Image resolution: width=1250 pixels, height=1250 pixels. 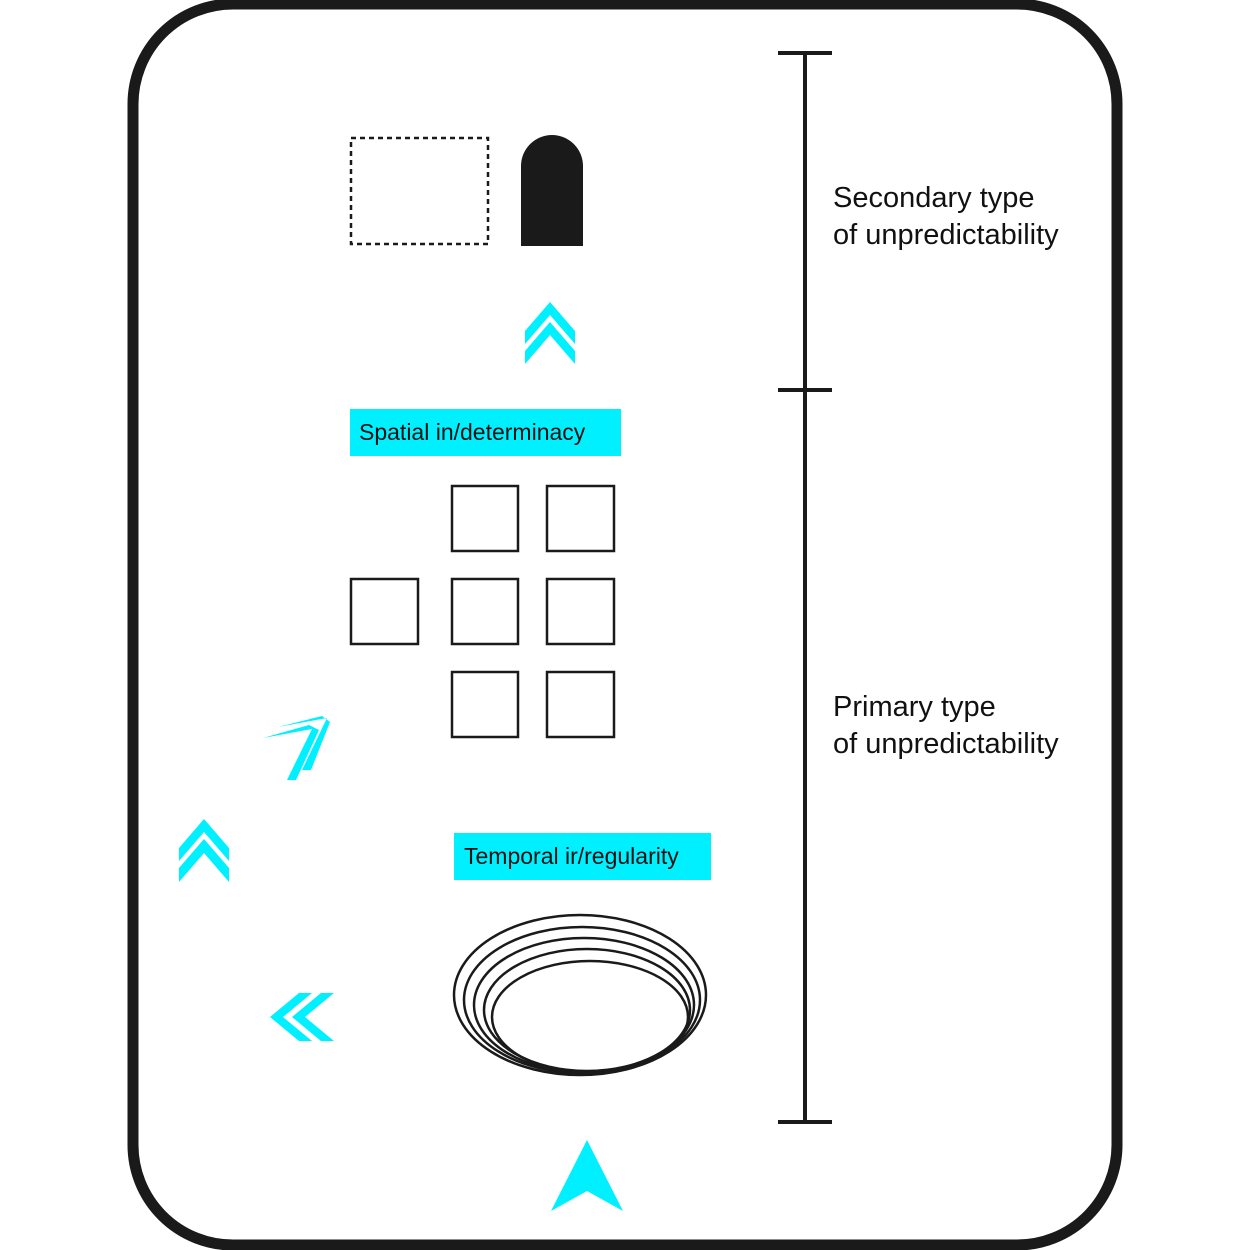 I want to click on scale-bar, so click(x=805, y=587).